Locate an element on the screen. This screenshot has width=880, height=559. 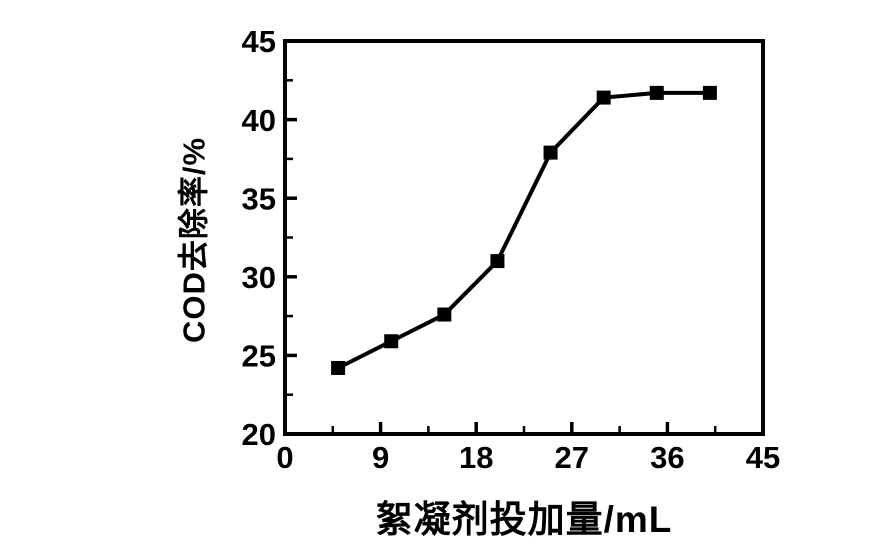
svg-text: 20 is located at coordinates (259, 434).